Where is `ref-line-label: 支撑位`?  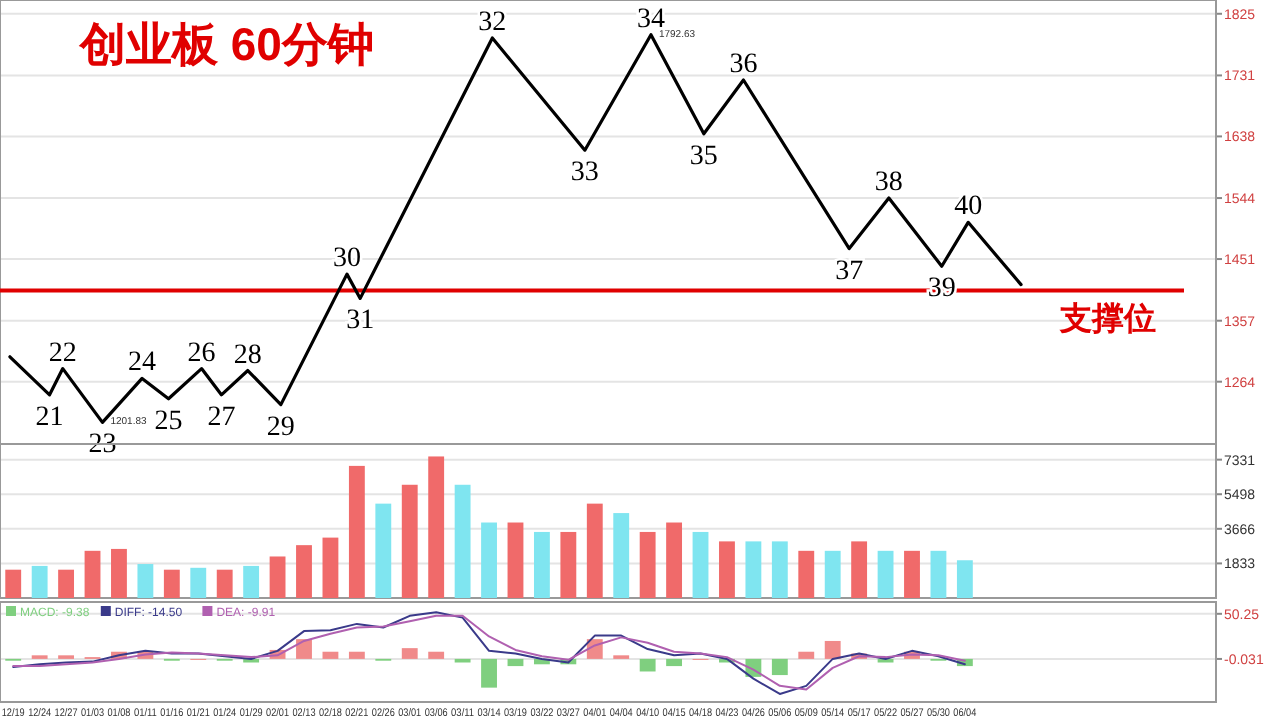 ref-line-label: 支撑位 is located at coordinates (1107, 318).